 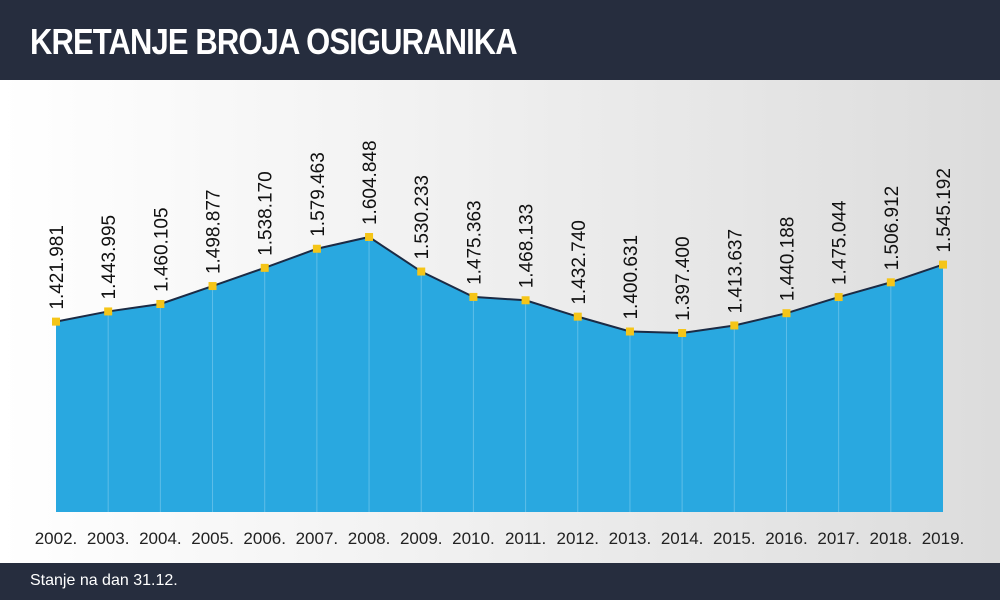 What do you see at coordinates (473, 538) in the screenshot?
I see `x-tick-label: 2010.` at bounding box center [473, 538].